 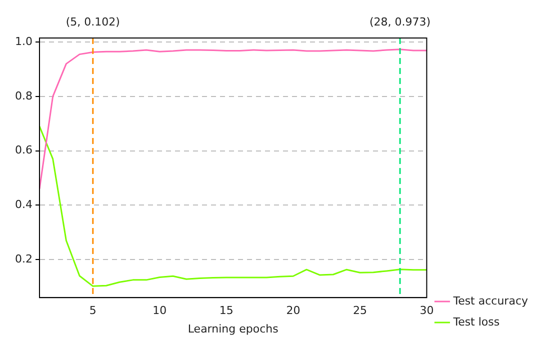 What do you see at coordinates (159, 311) in the screenshot?
I see `x-tick-label: 10` at bounding box center [159, 311].